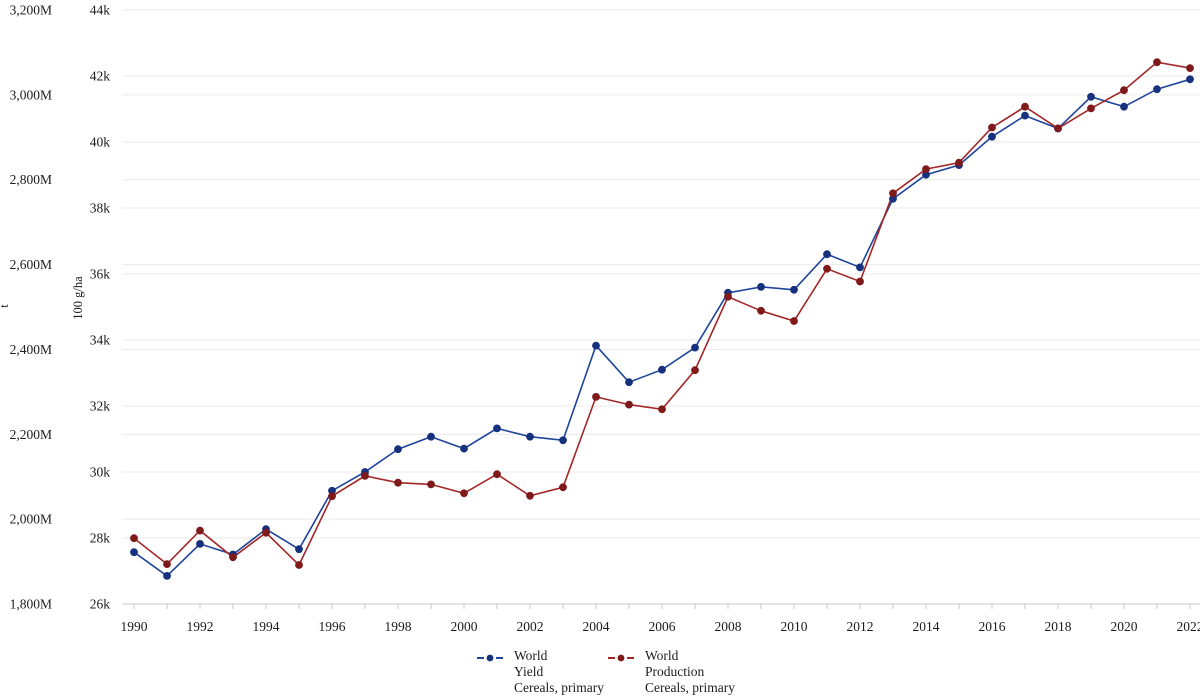  What do you see at coordinates (497, 474) in the screenshot?
I see `data-point-production-2001` at bounding box center [497, 474].